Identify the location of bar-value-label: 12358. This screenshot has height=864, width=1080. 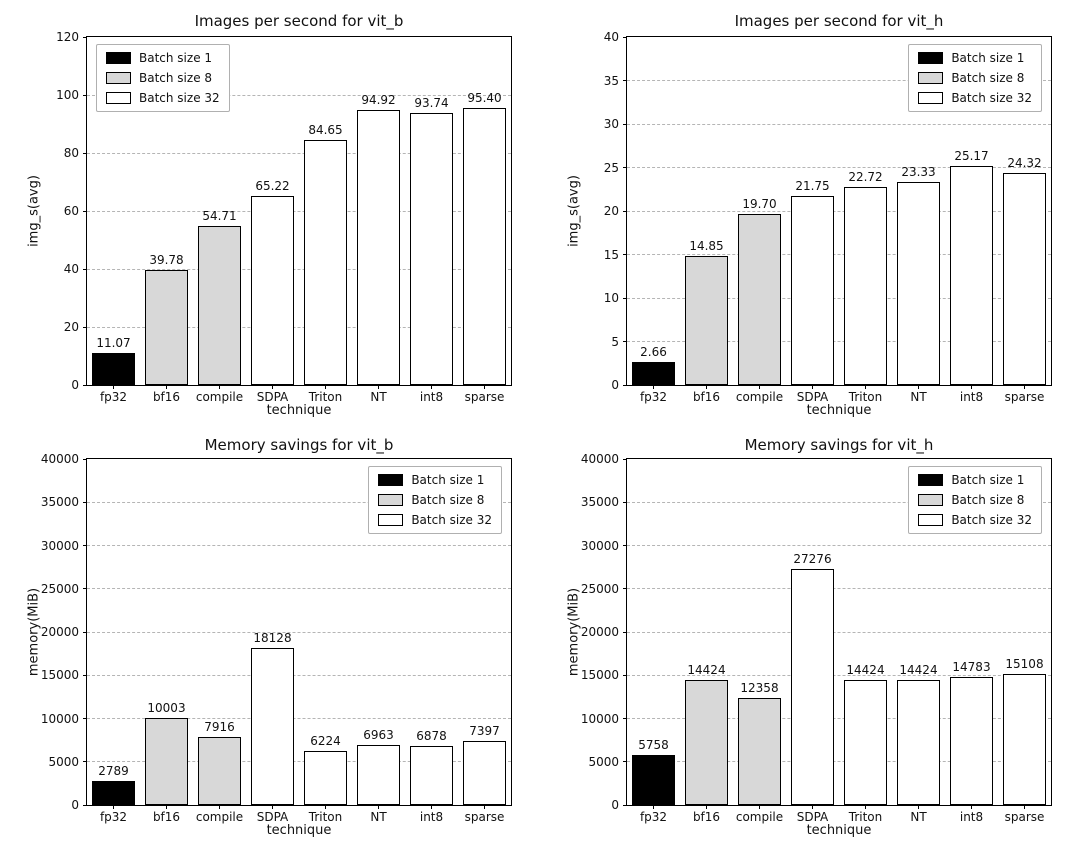
(759, 688).